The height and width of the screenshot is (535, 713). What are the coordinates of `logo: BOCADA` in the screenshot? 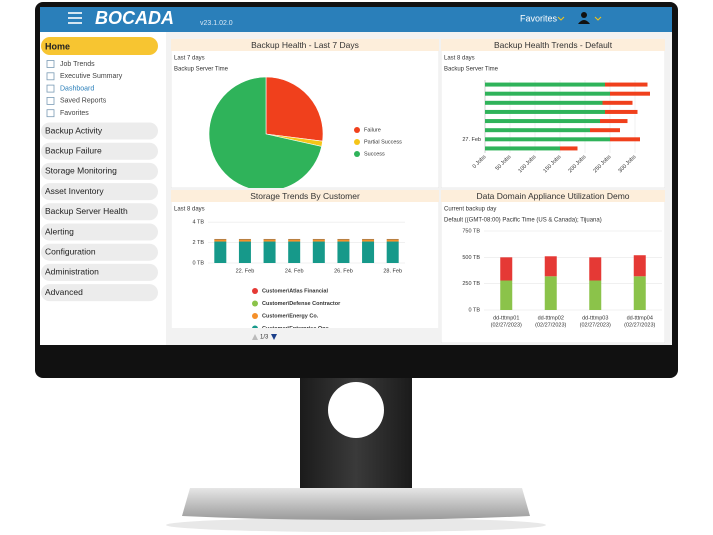 It's located at (134, 18).